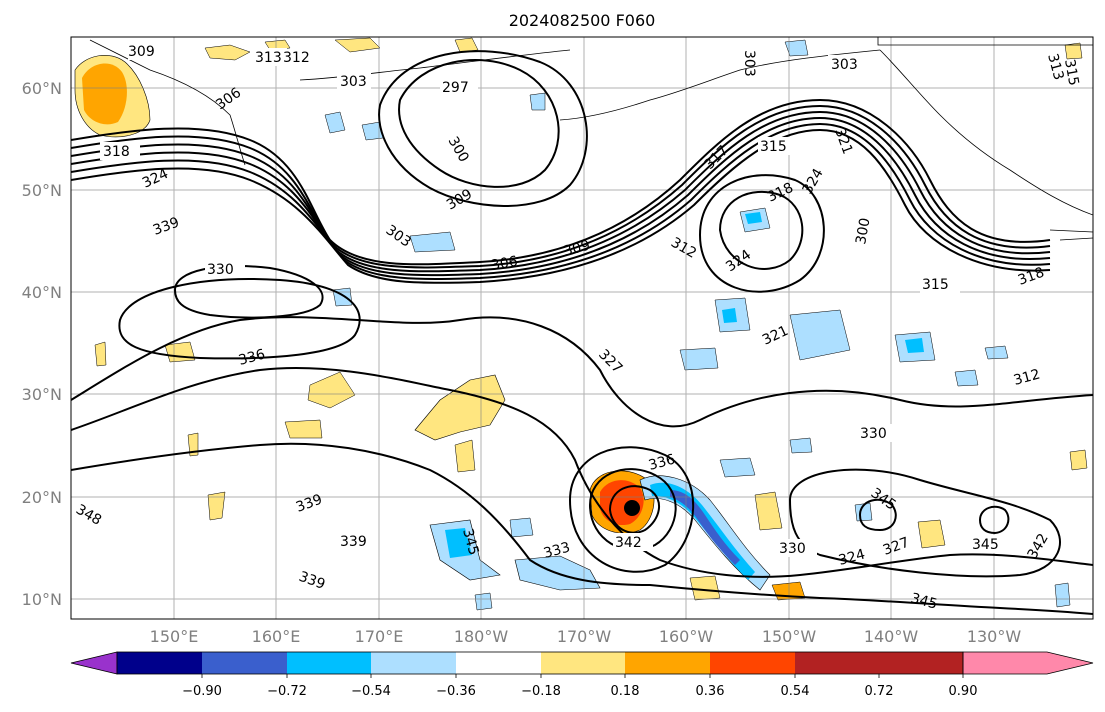 The height and width of the screenshot is (712, 1105). I want to click on shade-warm-mid1, so click(180, 352).